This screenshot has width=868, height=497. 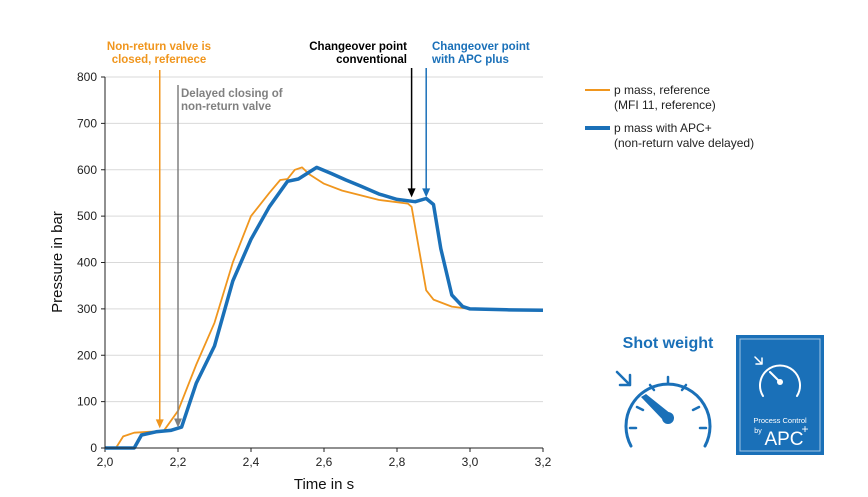 I want to click on shot-weight-panel: Shot weight, so click(x=664, y=391).